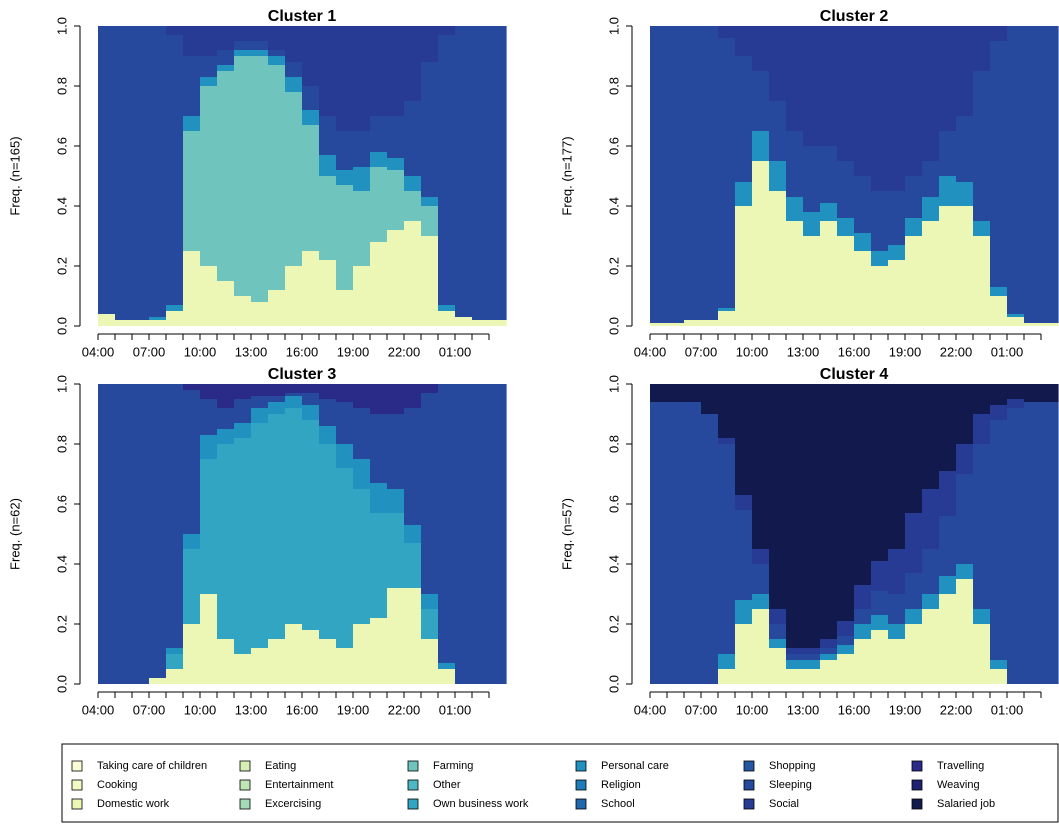 The image size is (1059, 829). What do you see at coordinates (650, 709) in the screenshot?
I see `x-tick-label: 04:00` at bounding box center [650, 709].